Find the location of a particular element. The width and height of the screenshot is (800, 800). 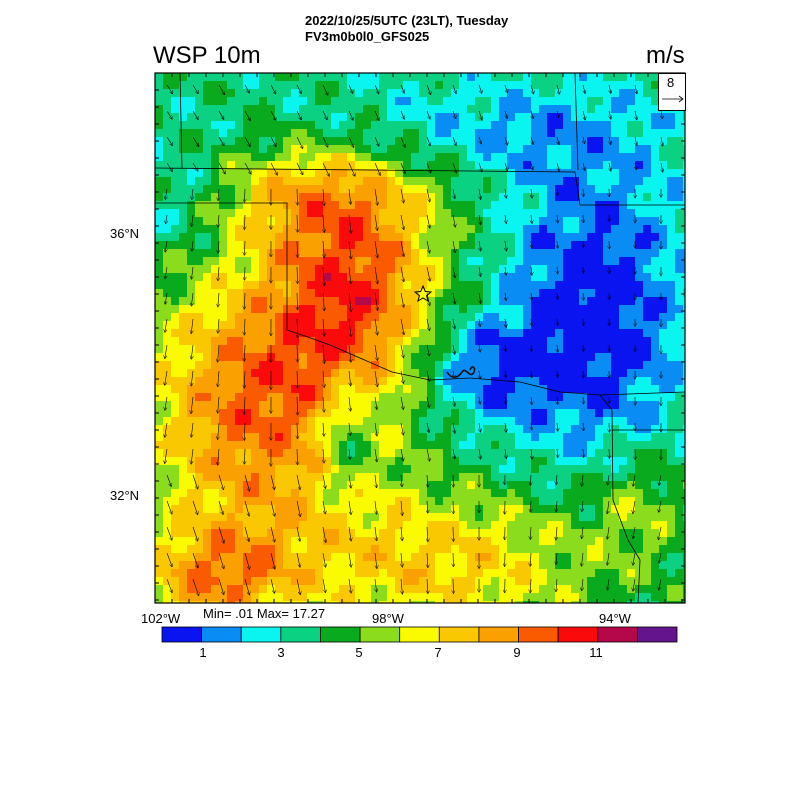

lon-label-94w: 94°W is located at coordinates (615, 618).